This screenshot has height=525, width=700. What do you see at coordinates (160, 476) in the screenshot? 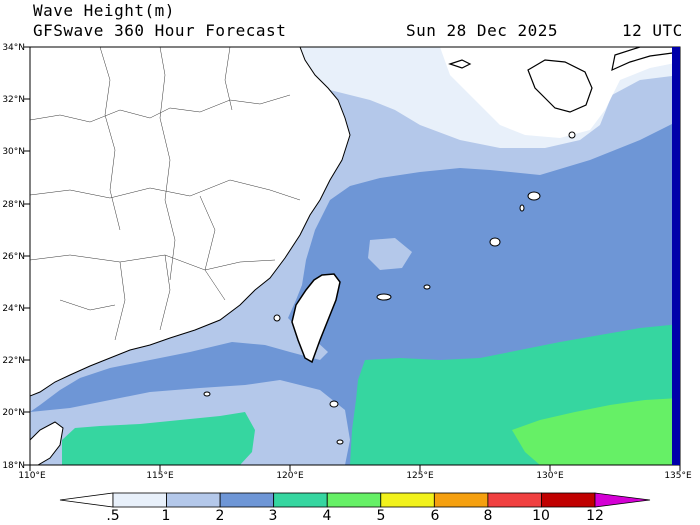
I see `lon-label: 115°E` at bounding box center [160, 476].